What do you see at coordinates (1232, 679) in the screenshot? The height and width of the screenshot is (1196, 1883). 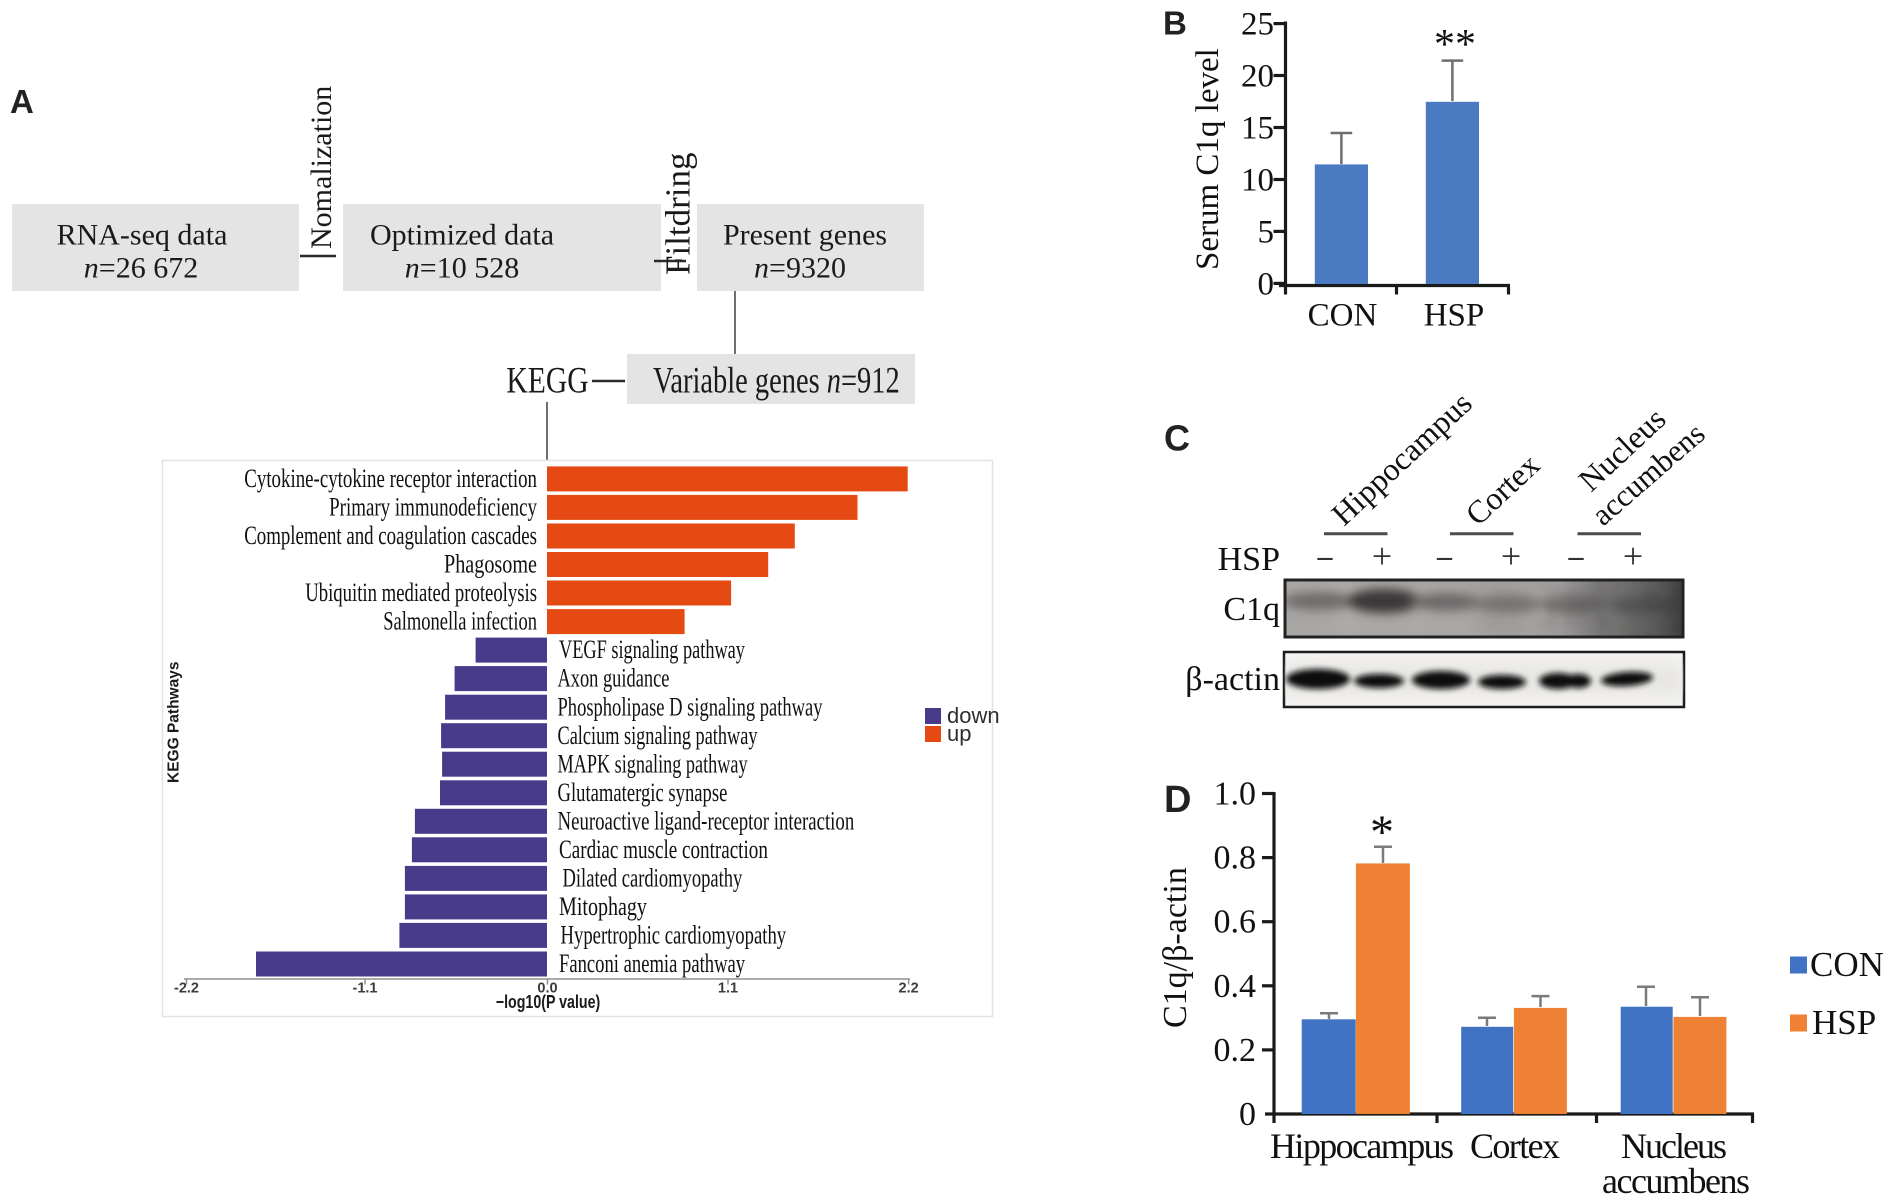 I see `svg-text: β-actin` at bounding box center [1232, 679].